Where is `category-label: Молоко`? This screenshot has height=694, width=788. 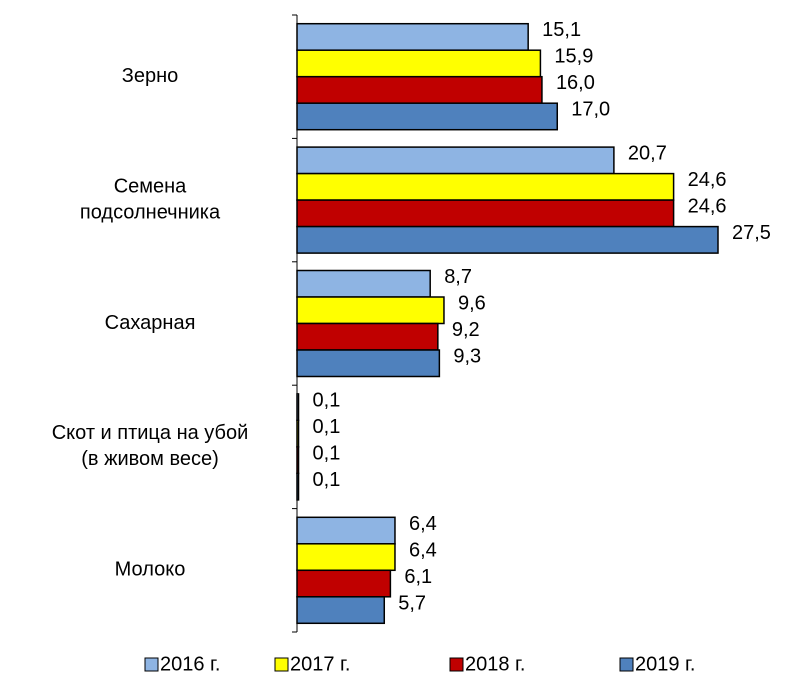 category-label: Молоко is located at coordinates (150, 570).